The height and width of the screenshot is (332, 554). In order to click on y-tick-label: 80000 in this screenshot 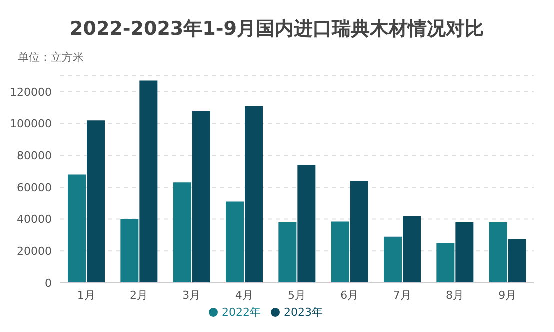, I will do `click(34, 156)`.